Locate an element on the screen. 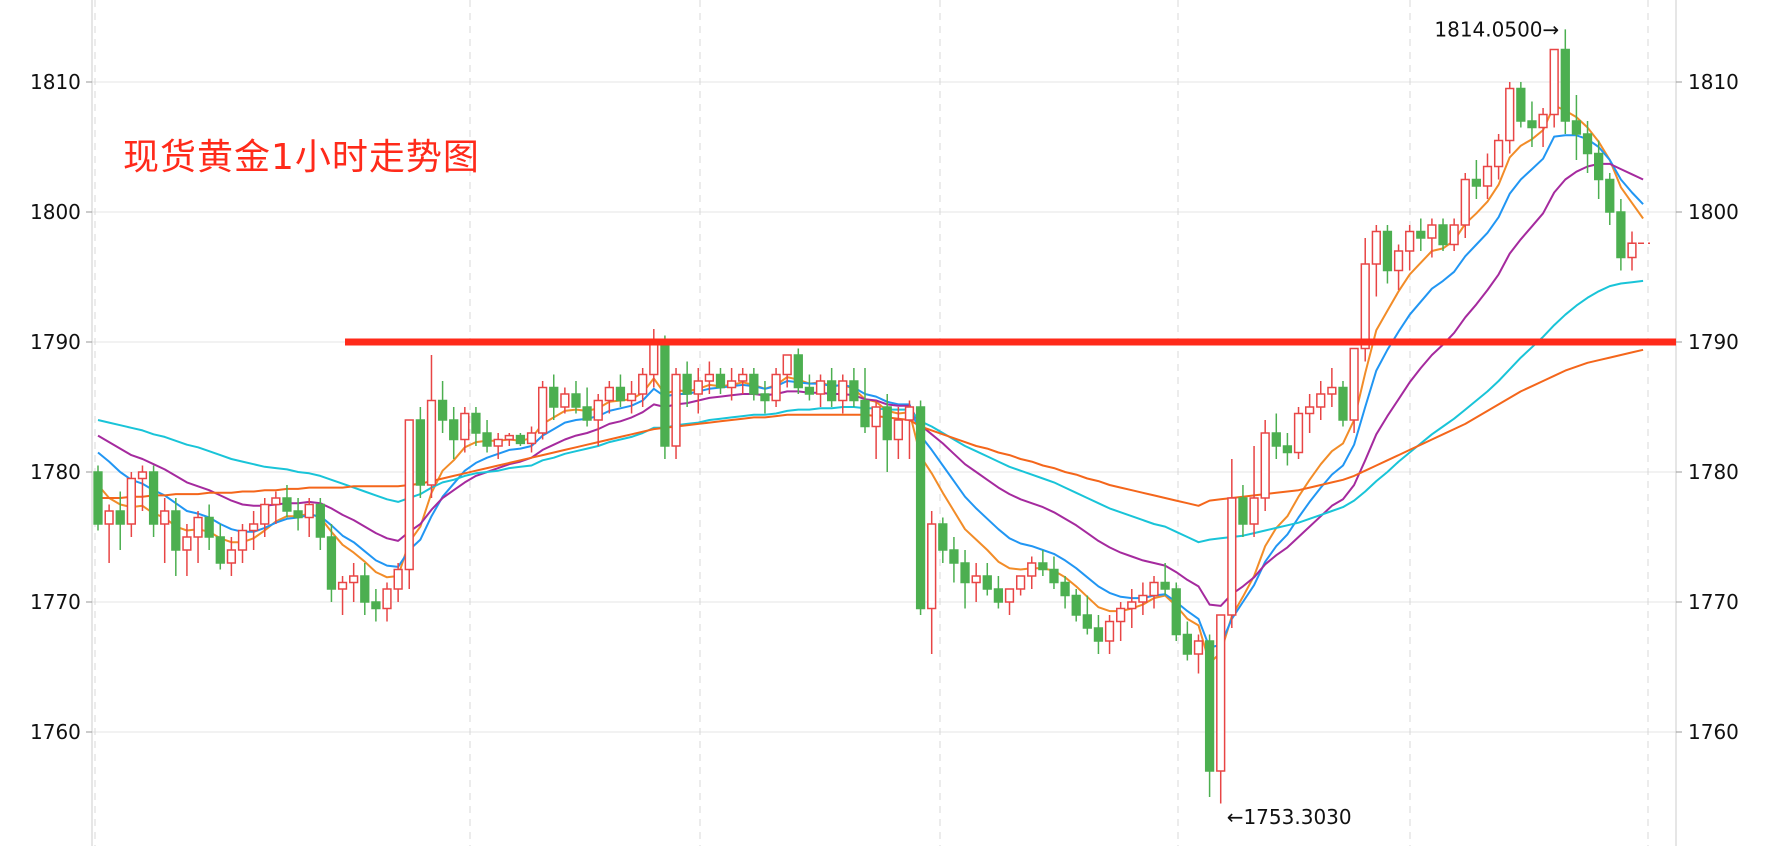 The image size is (1768, 850). y-tick-label-left: 1810 is located at coordinates (55, 82).